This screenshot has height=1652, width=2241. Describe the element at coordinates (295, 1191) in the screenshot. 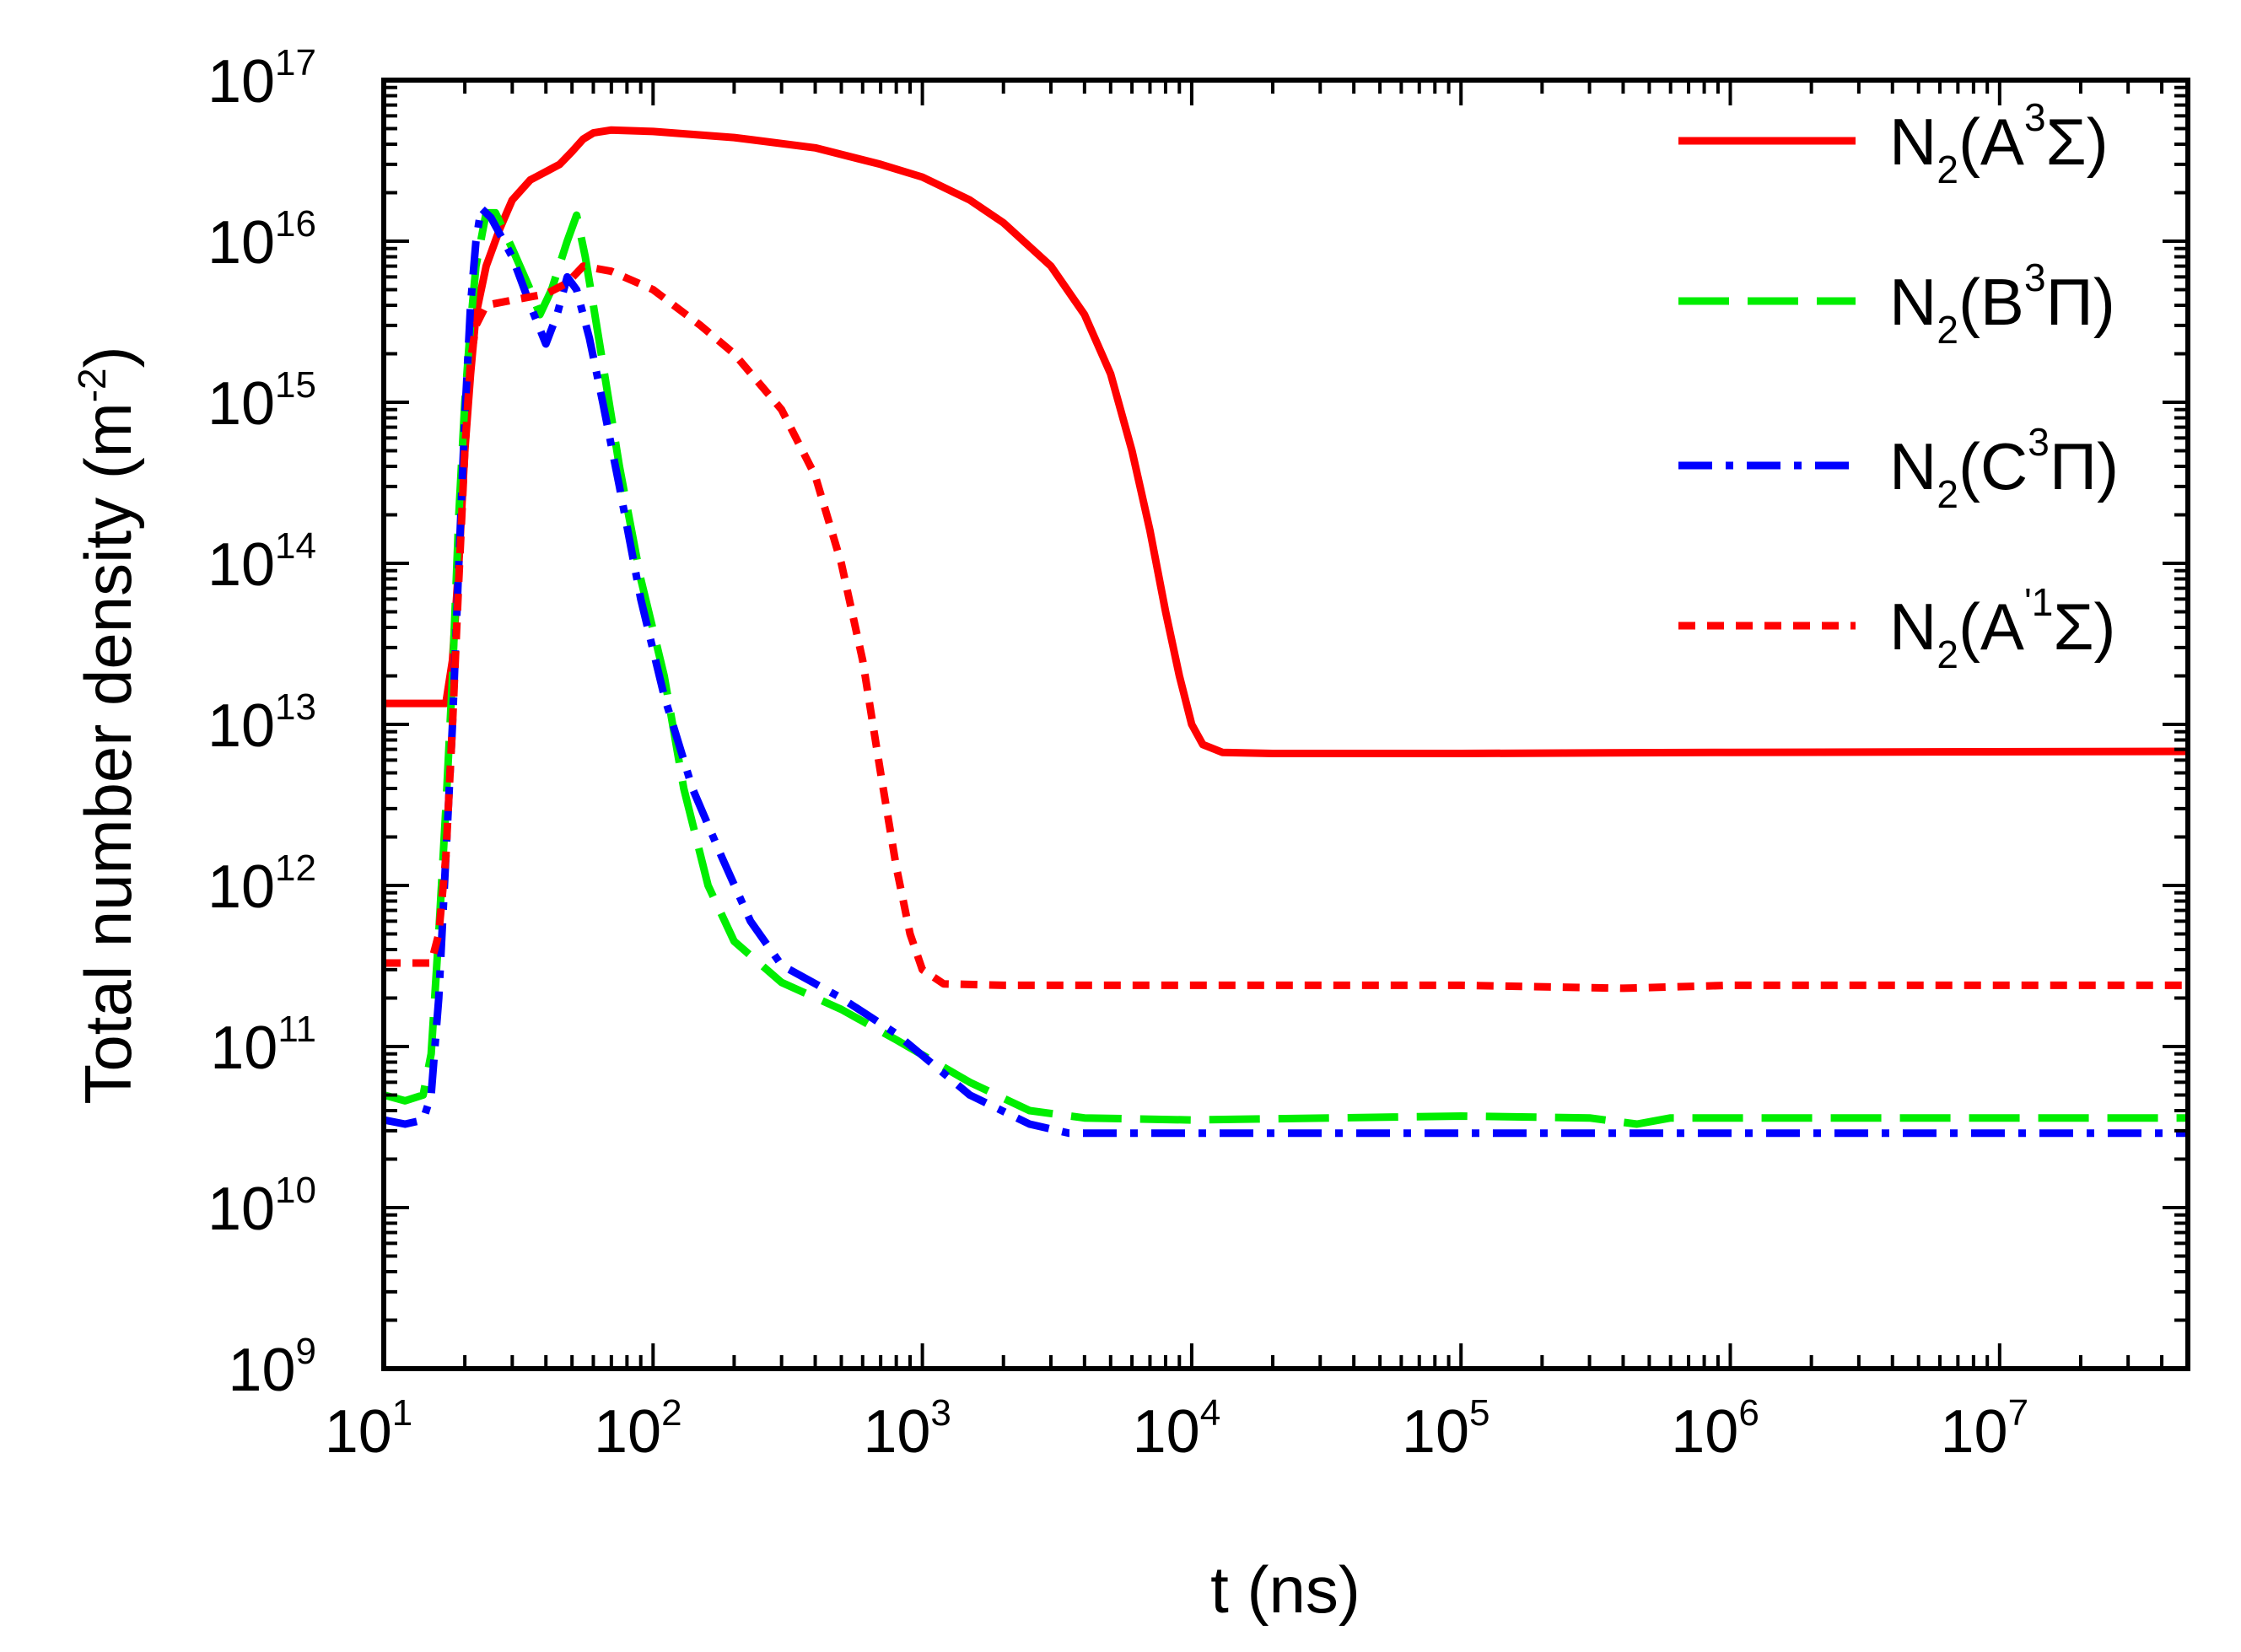

I see `y-tick-label-exp: 10` at that location.